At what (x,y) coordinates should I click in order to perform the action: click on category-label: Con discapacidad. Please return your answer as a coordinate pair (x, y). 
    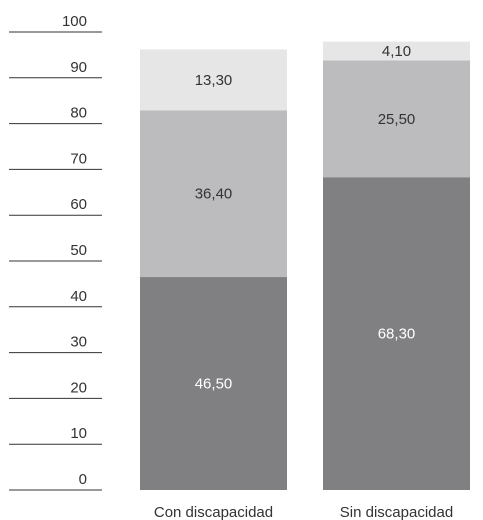
    Looking at the image, I should click on (213, 512).